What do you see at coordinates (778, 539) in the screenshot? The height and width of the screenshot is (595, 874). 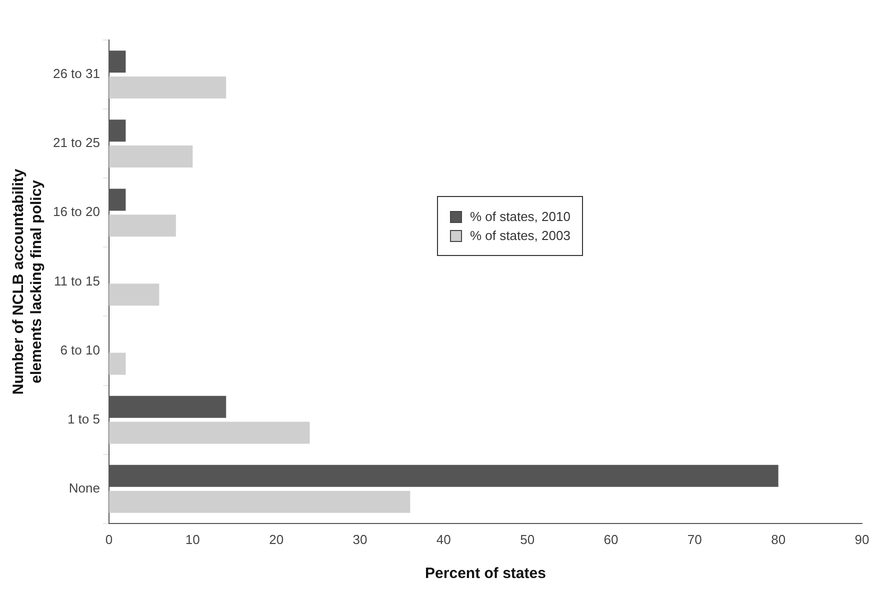 I see `x-tick-label: 80` at bounding box center [778, 539].